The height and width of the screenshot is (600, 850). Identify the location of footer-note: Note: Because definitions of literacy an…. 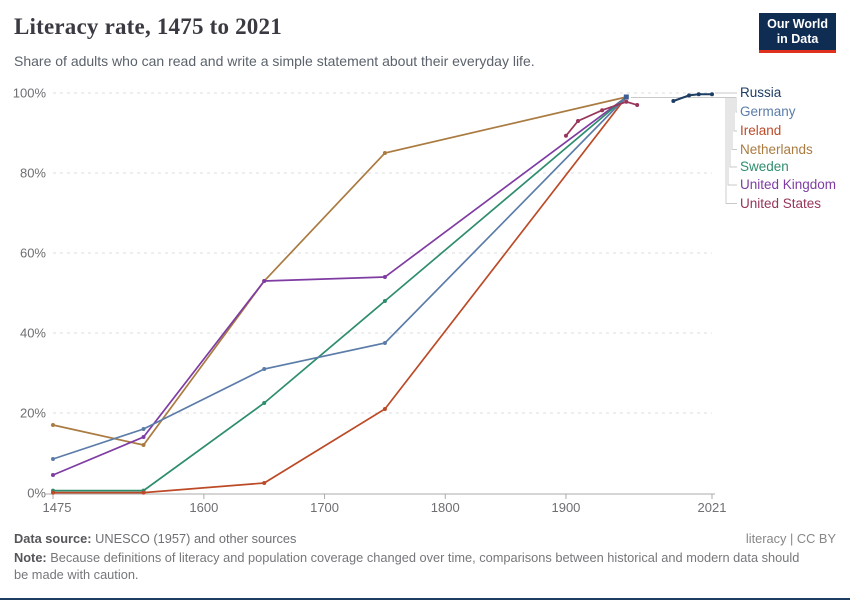
(410, 566).